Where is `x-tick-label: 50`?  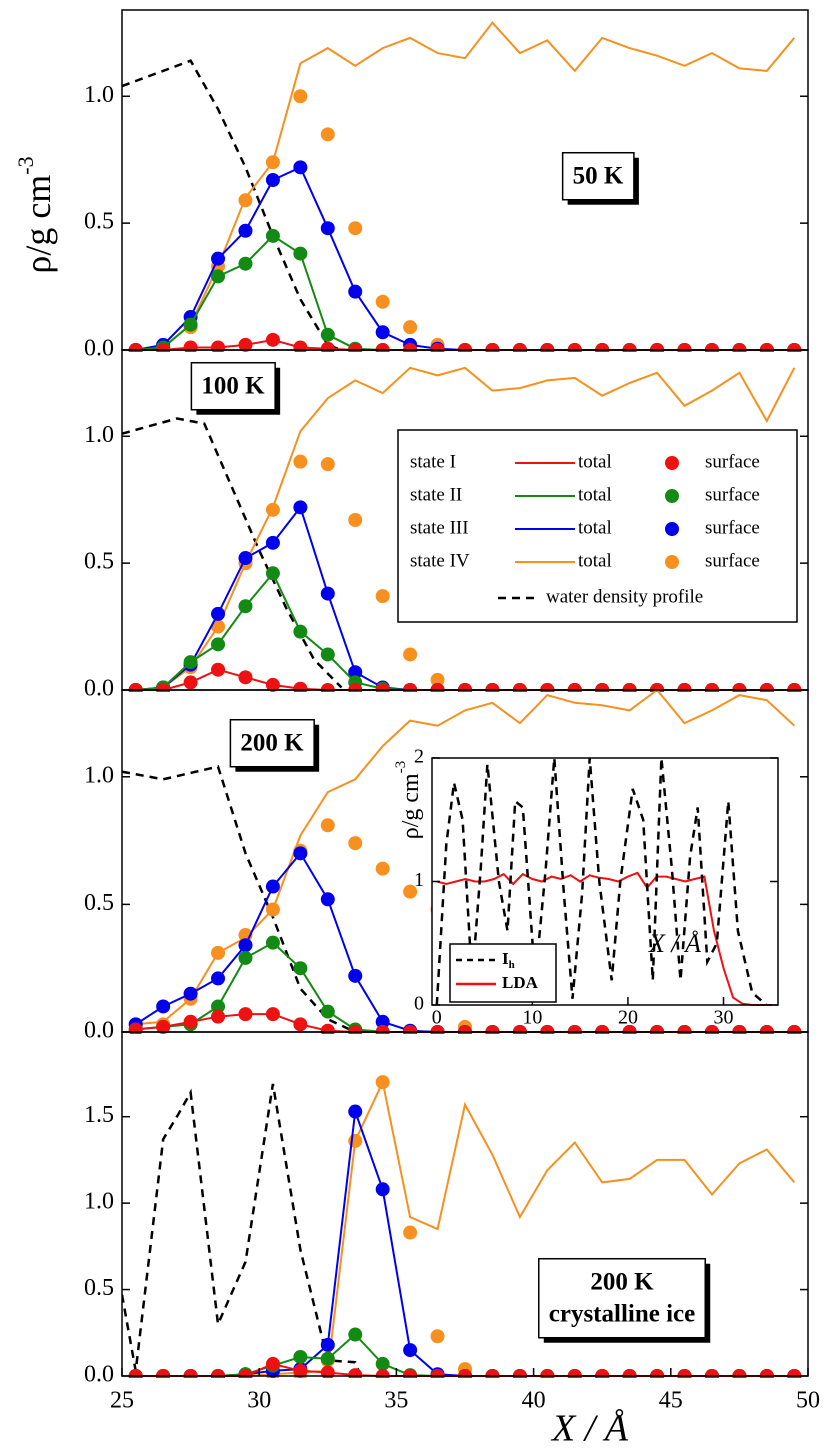 x-tick-label: 50 is located at coordinates (808, 1401).